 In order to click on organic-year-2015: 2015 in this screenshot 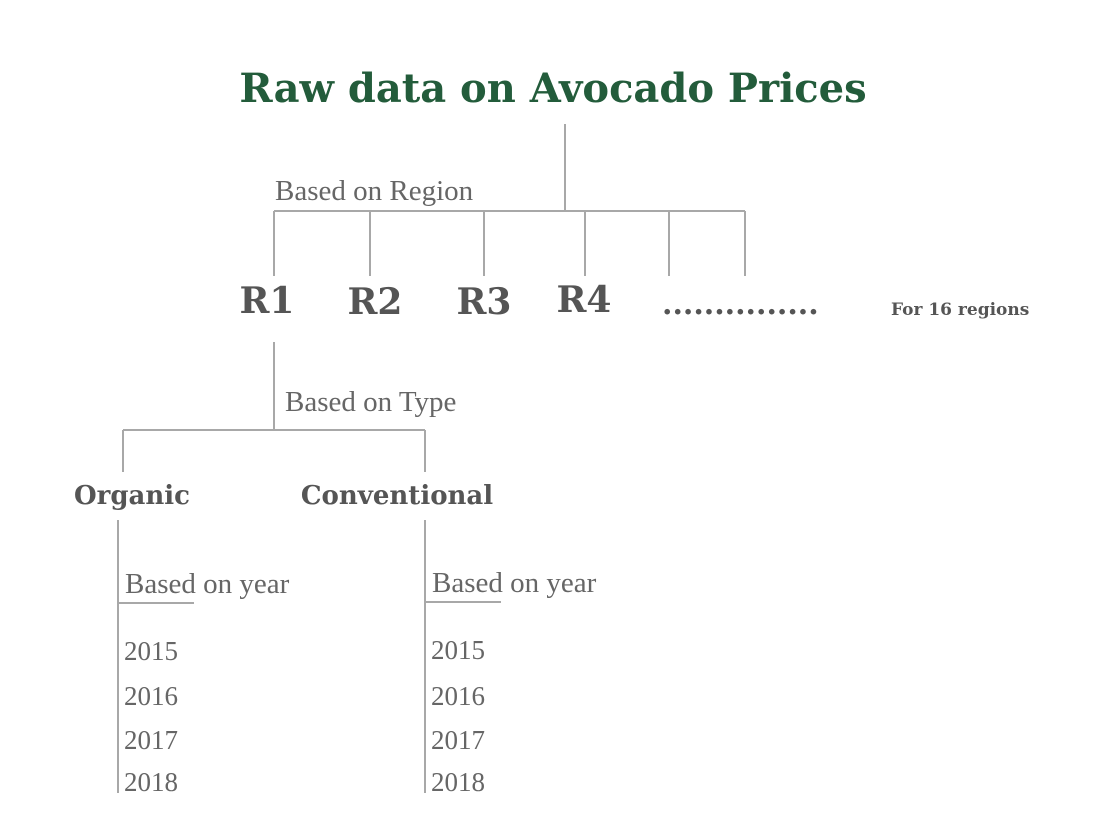, I will do `click(151, 651)`.